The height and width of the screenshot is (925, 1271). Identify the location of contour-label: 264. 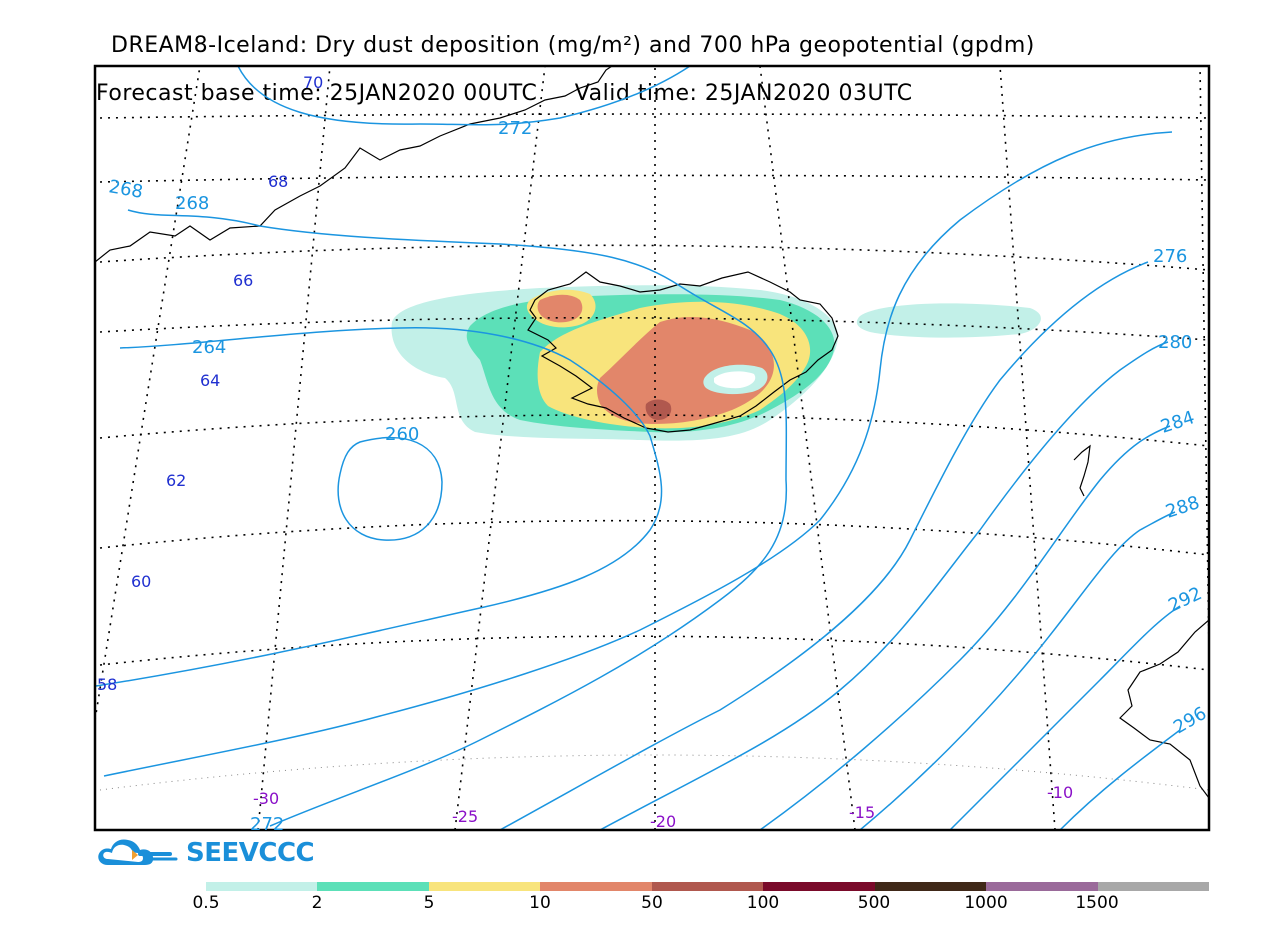
(209, 347).